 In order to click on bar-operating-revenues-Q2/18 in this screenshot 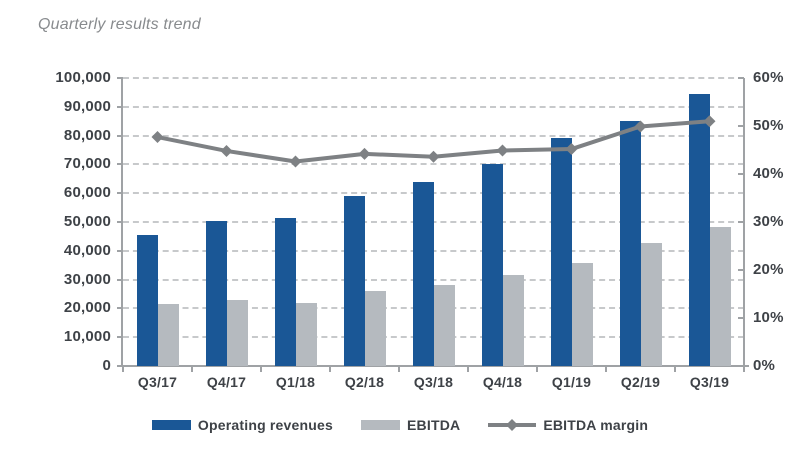, I will do `click(354, 281)`.